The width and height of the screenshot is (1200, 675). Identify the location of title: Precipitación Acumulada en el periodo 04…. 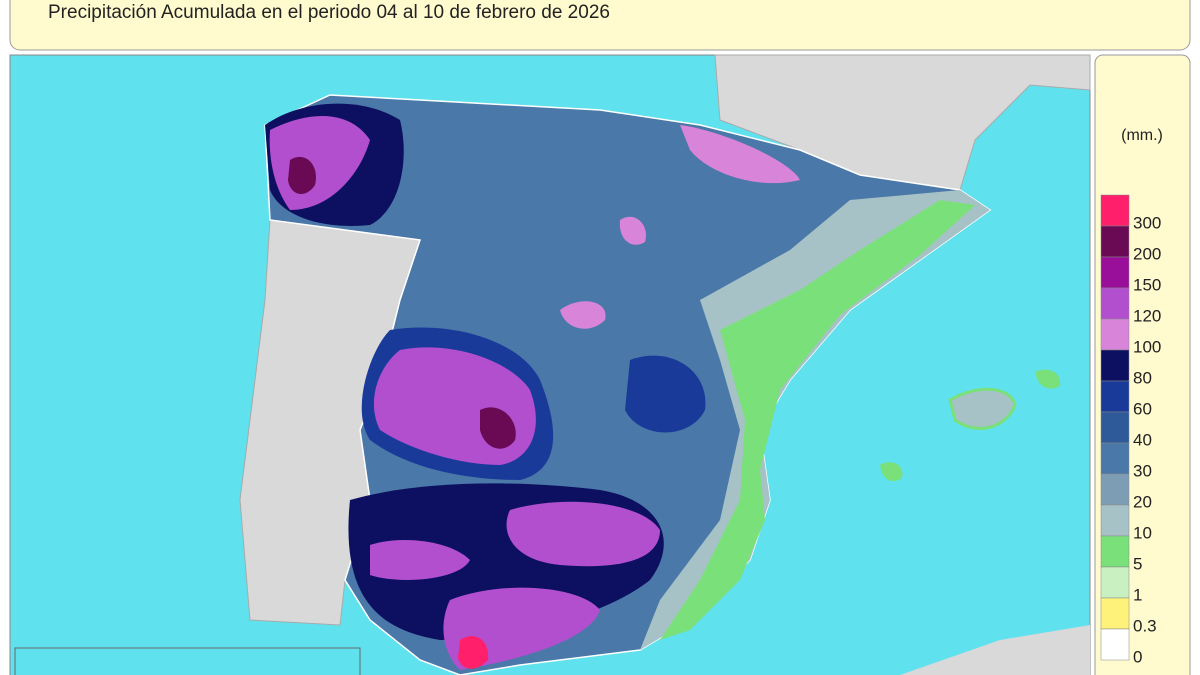
(329, 12).